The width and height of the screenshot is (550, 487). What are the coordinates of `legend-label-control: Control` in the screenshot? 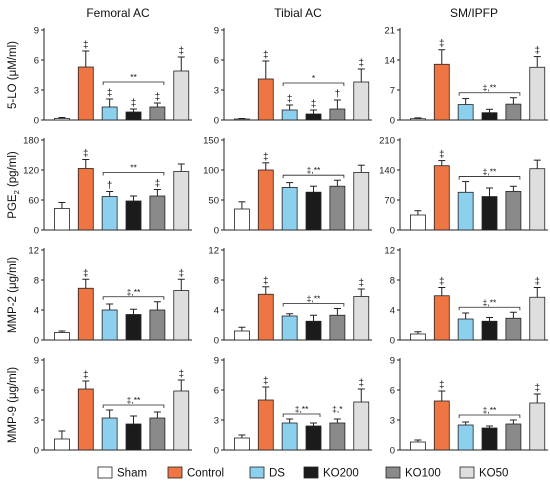 It's located at (205, 474).